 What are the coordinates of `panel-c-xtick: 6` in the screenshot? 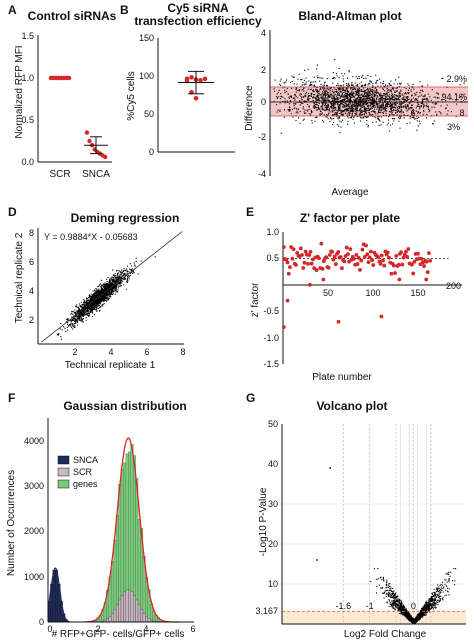 It's located at (412, 113).